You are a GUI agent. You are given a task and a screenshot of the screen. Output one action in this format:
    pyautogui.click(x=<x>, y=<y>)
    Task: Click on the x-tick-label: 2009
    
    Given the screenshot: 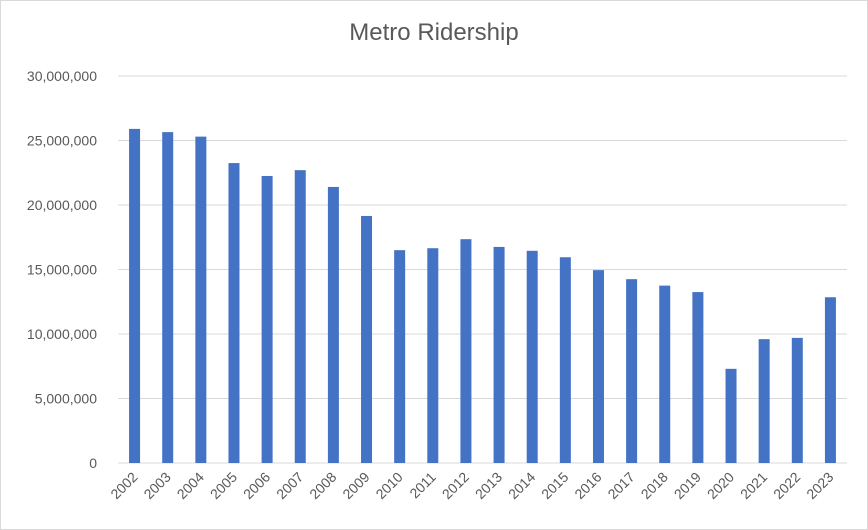 What is the action you would take?
    pyautogui.click(x=355, y=485)
    